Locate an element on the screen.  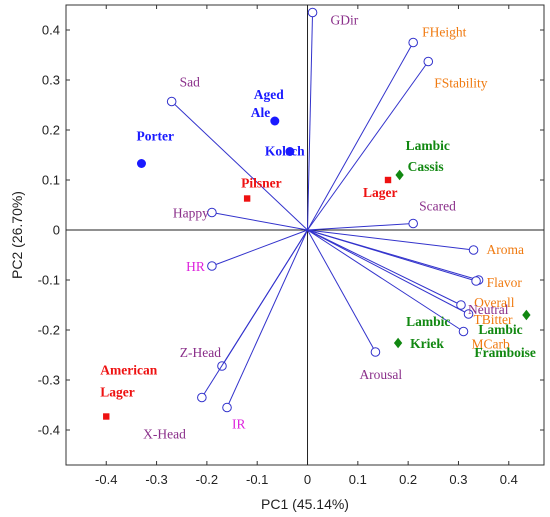
loading-point-x-head is located at coordinates (202, 397).